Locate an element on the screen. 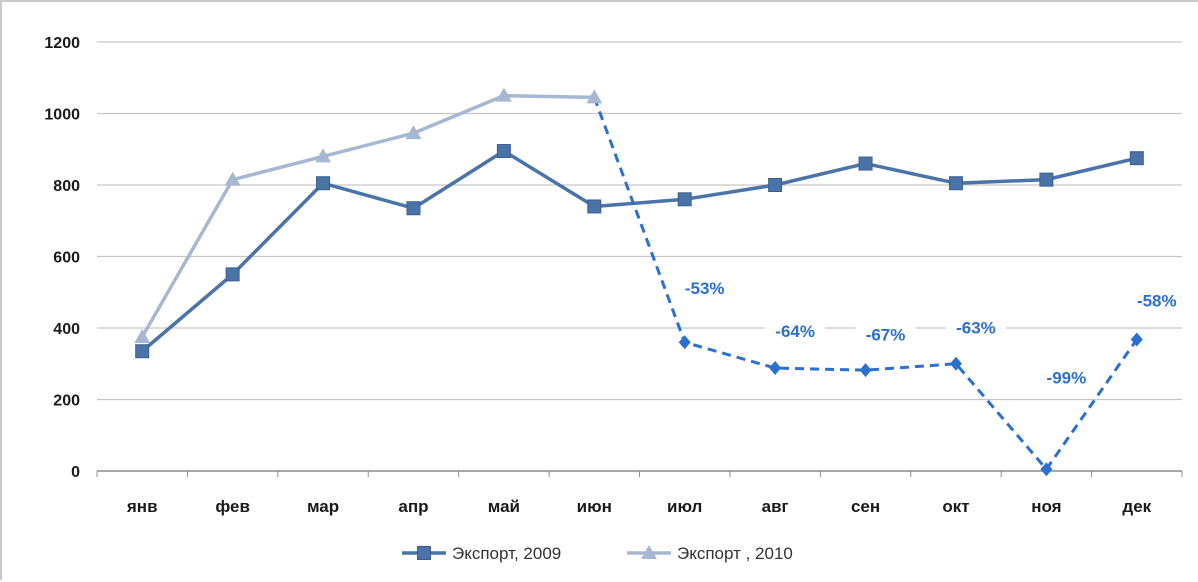 The height and width of the screenshot is (582, 1198). y-axis-tick-labels: 0 200 400 600 800 1000 1200 is located at coordinates (62, 258).